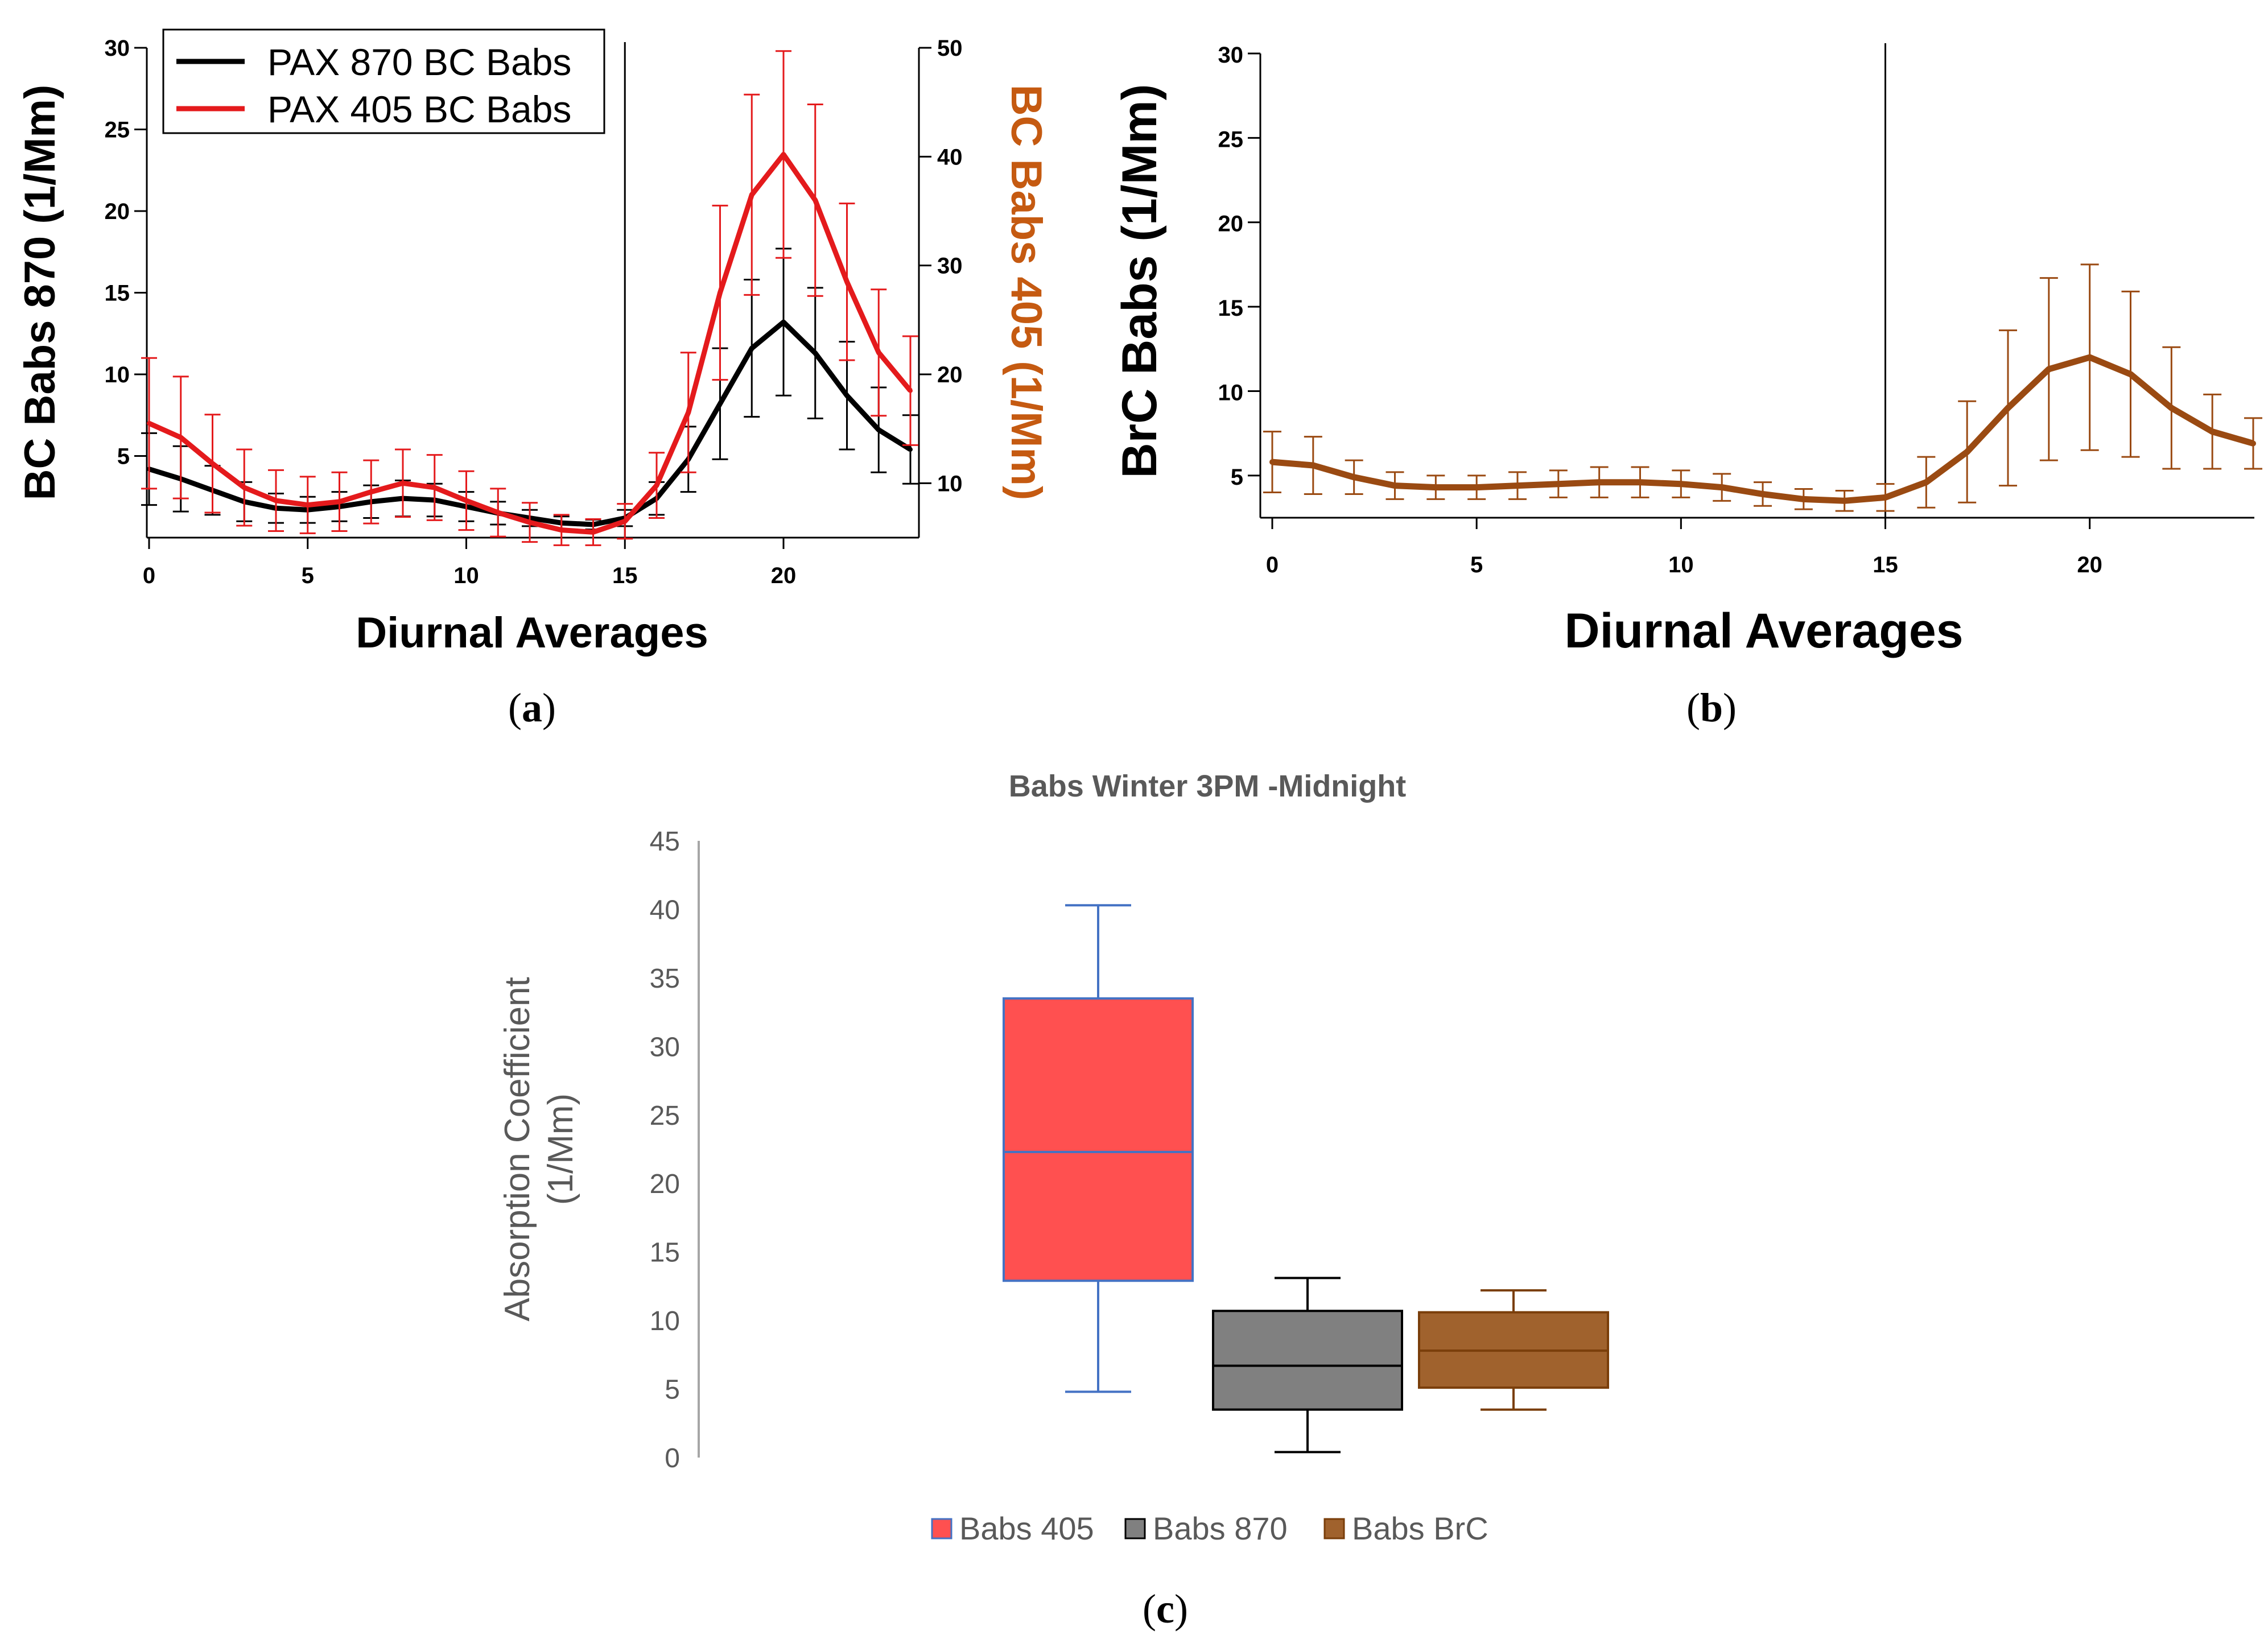 This screenshot has width=2268, height=1647. Describe the element at coordinates (561, 1149) in the screenshot. I see `c-y-axis-title-line: (1/Mm)` at that location.